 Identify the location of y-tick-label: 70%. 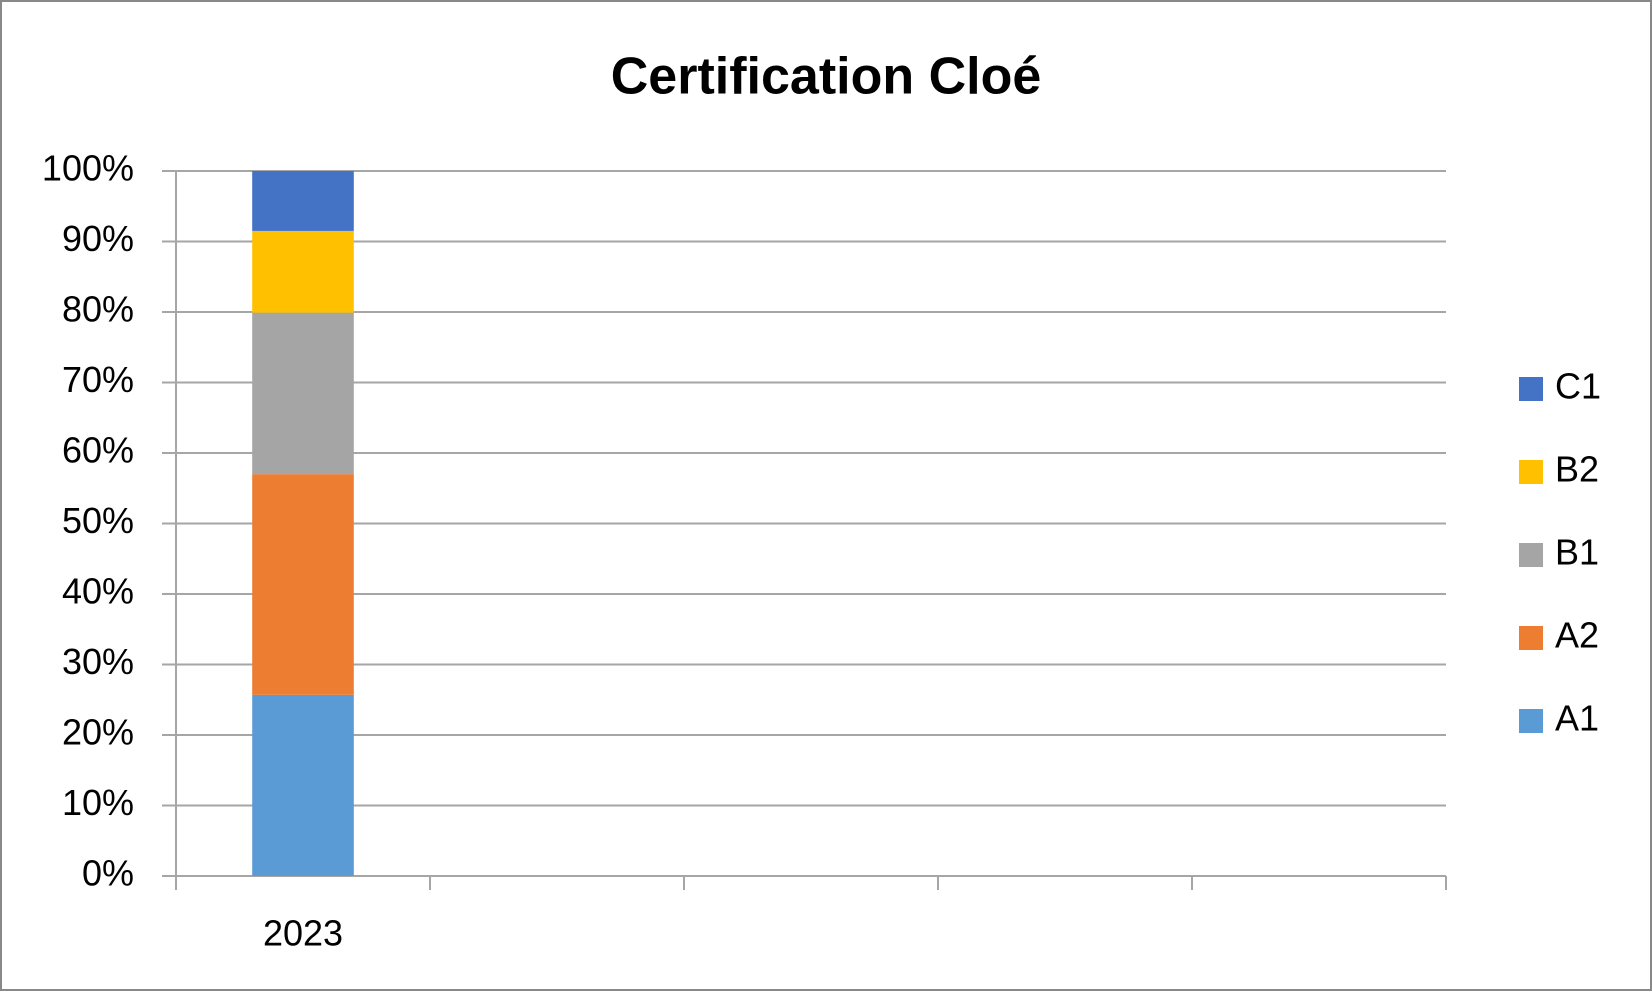
(98, 379).